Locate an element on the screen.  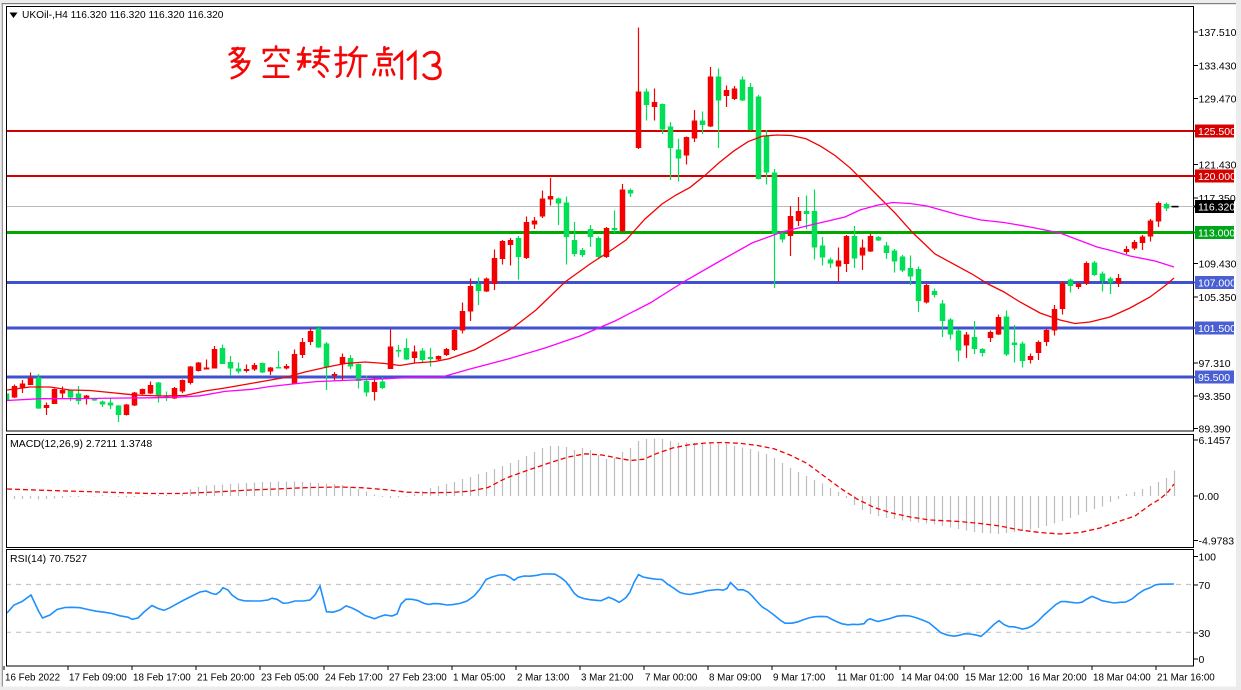
svg-text: 8 Mar 09:00 is located at coordinates (735, 678).